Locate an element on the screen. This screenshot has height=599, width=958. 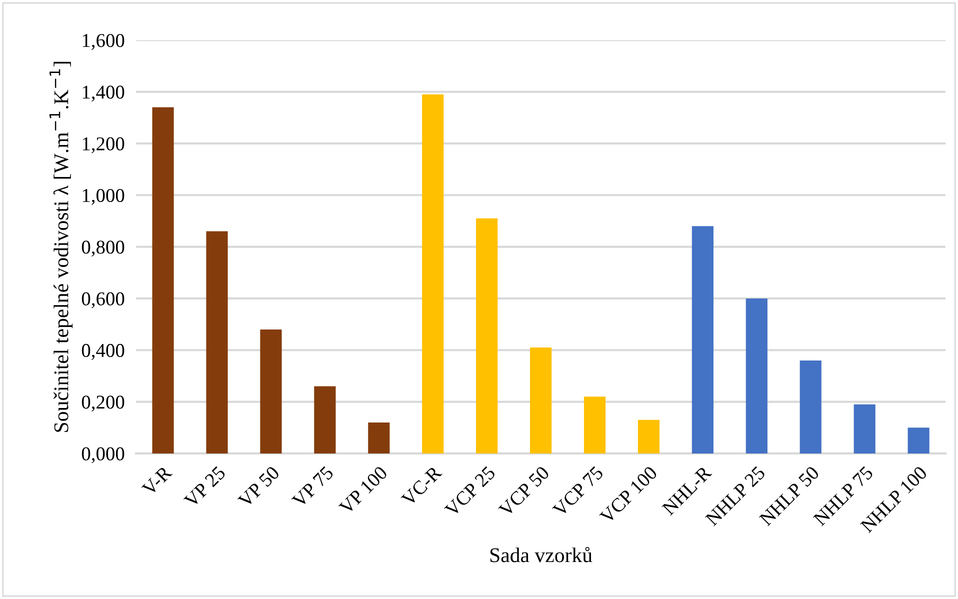
y-tick-label: 0,400 is located at coordinates (103, 352).